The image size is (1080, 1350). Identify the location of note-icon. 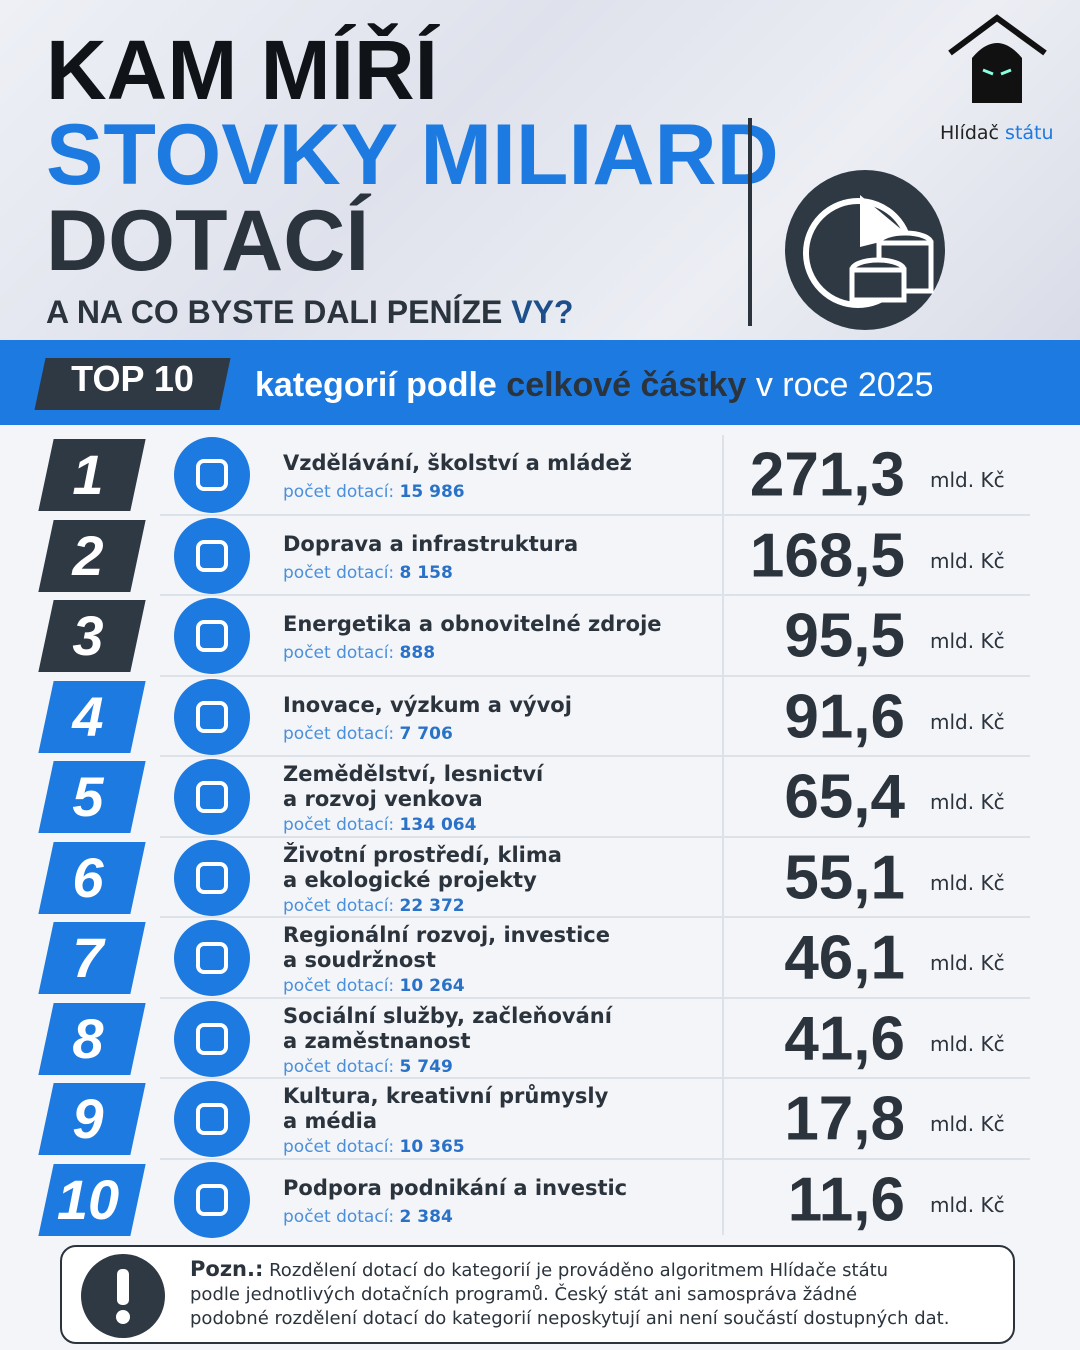
(123, 1296).